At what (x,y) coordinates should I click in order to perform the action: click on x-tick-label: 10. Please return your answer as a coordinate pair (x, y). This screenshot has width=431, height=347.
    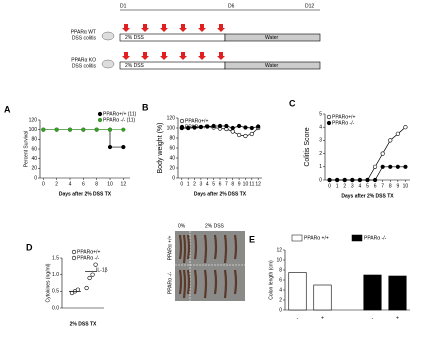
    Looking at the image, I should click on (110, 184).